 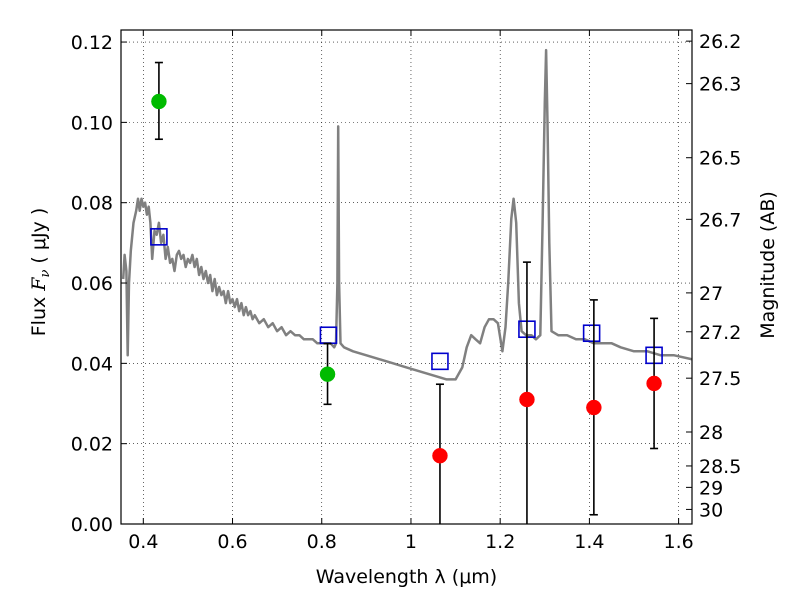 I want to click on x-tick-label: 0.8, so click(x=322, y=542).